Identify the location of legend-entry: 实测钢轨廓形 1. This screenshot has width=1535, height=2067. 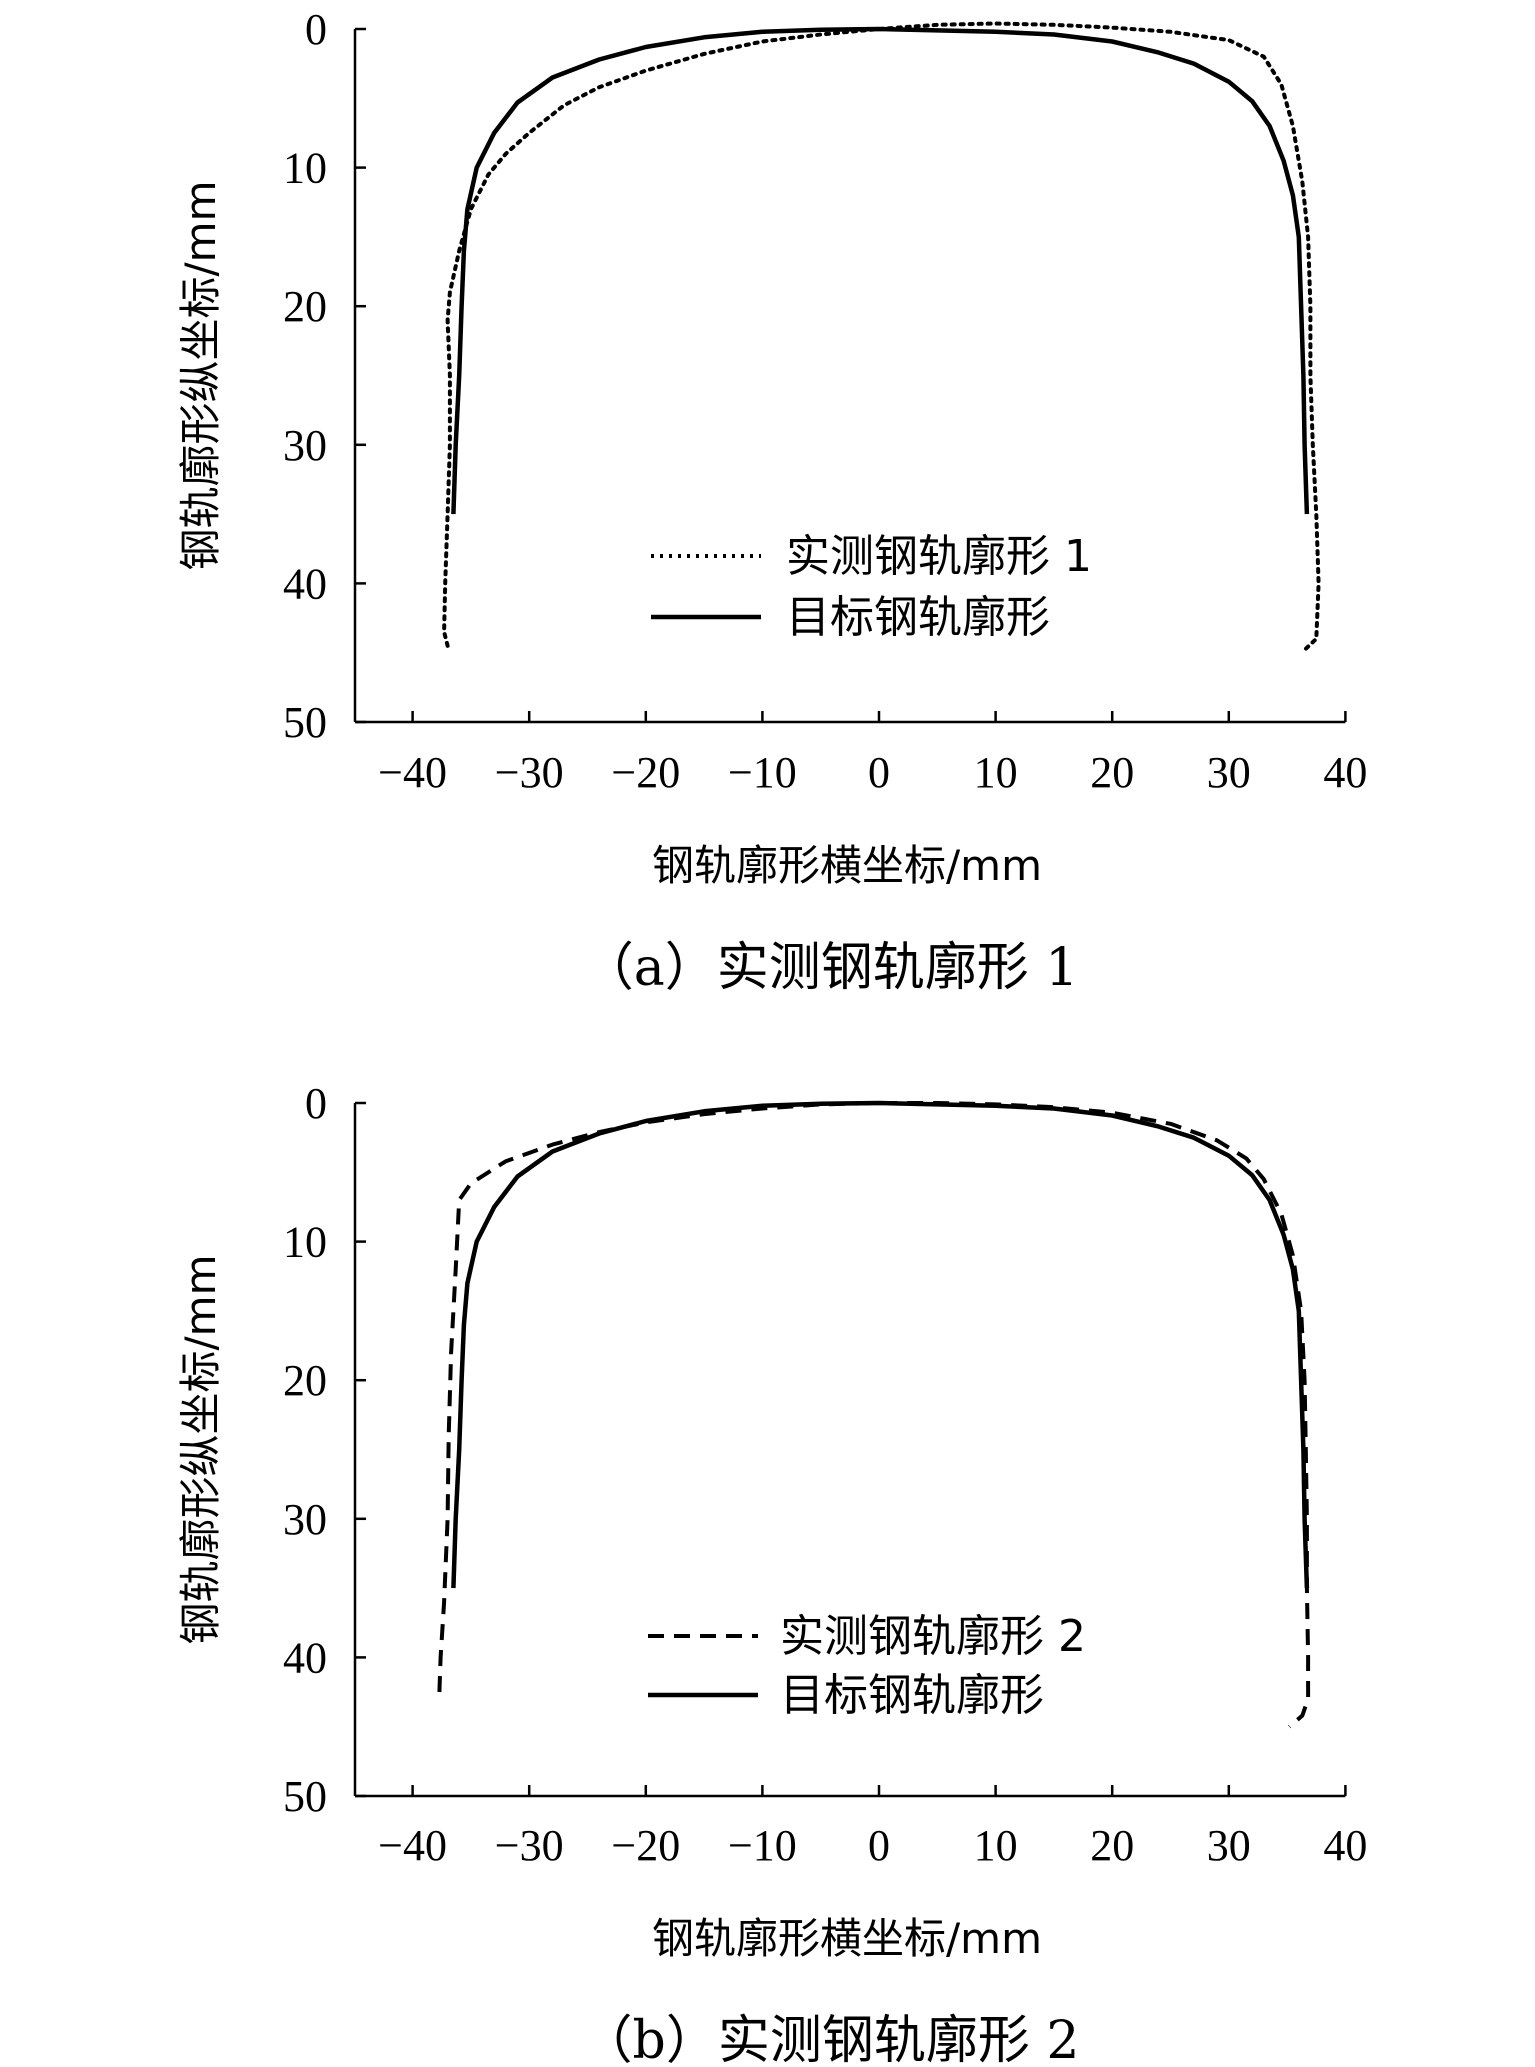
(939, 556).